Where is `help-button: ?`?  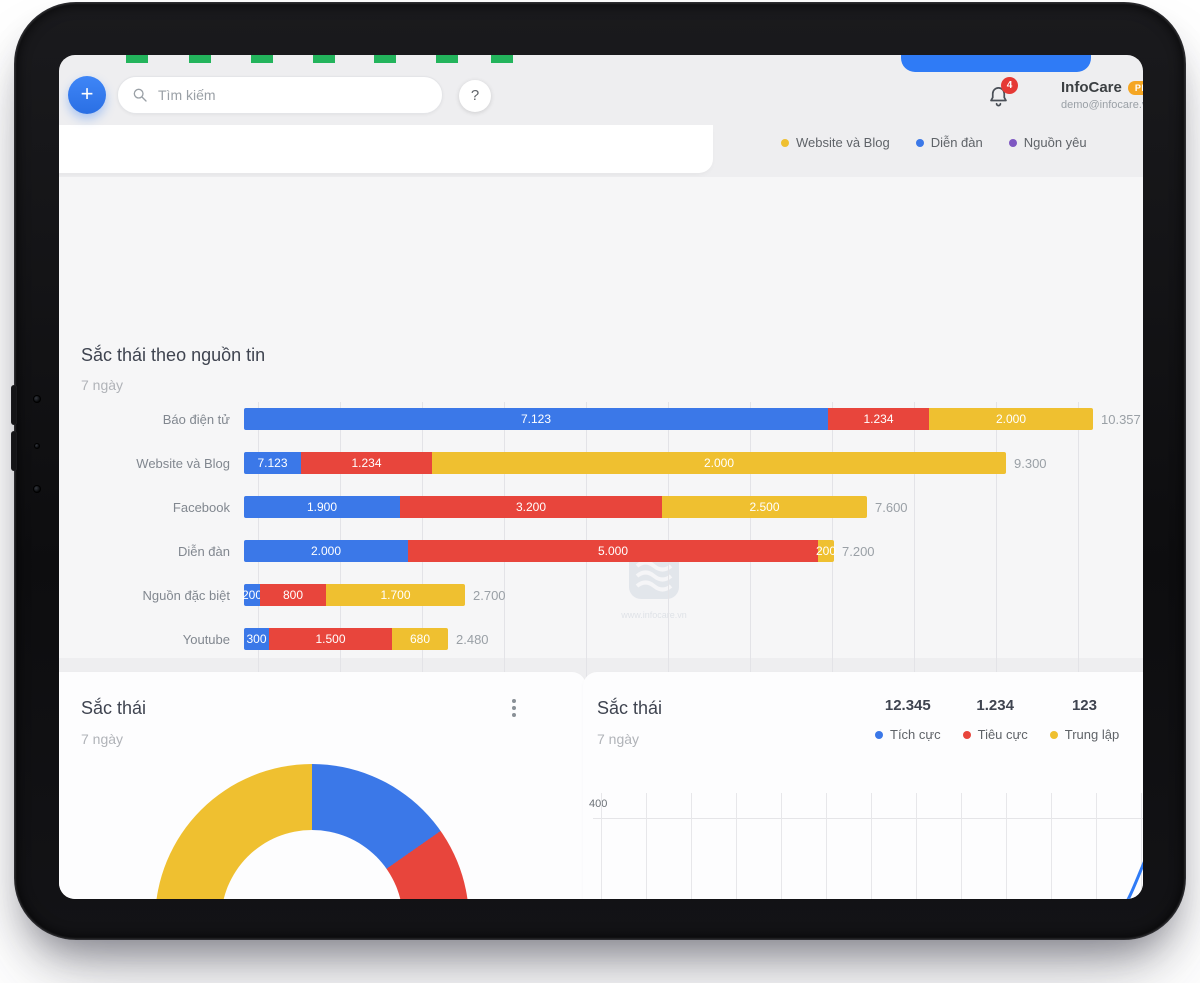 help-button: ? is located at coordinates (475, 96).